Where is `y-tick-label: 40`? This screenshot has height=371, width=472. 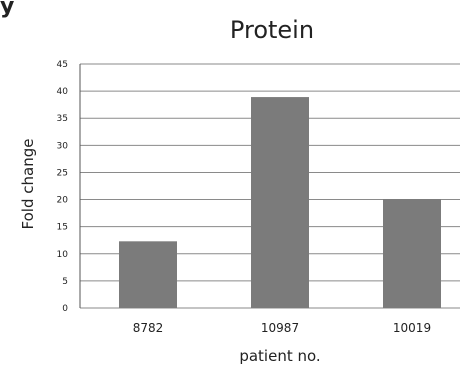
y-tick-label: 40 is located at coordinates (63, 92).